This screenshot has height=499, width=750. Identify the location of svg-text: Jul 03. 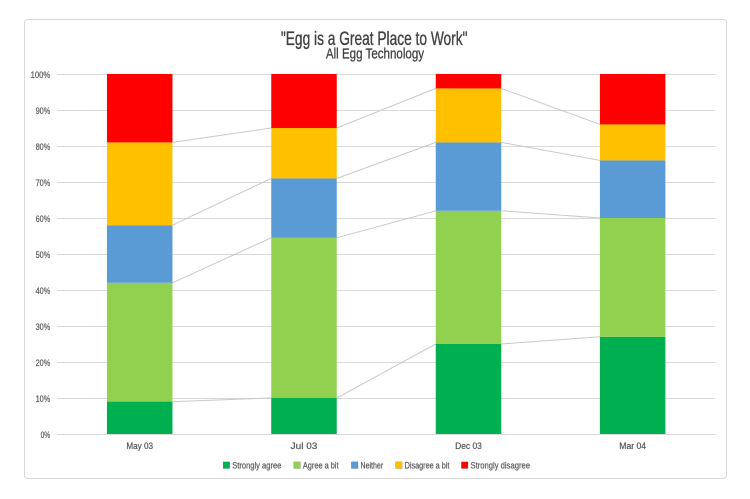
(304, 446).